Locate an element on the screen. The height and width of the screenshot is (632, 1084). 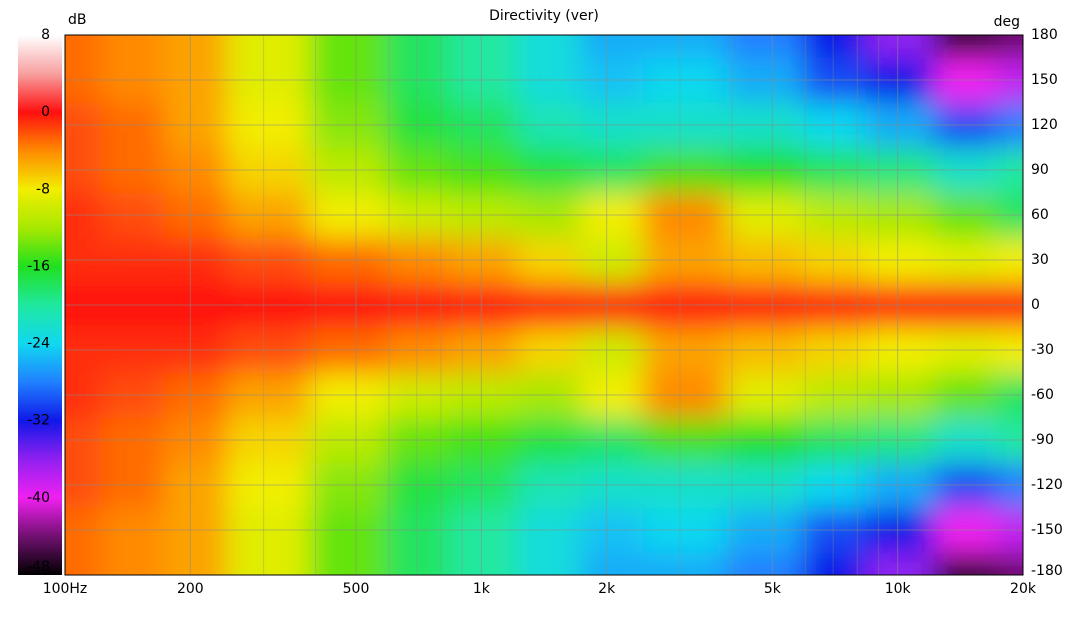
y-tick-label: 0 is located at coordinates (1035, 305).